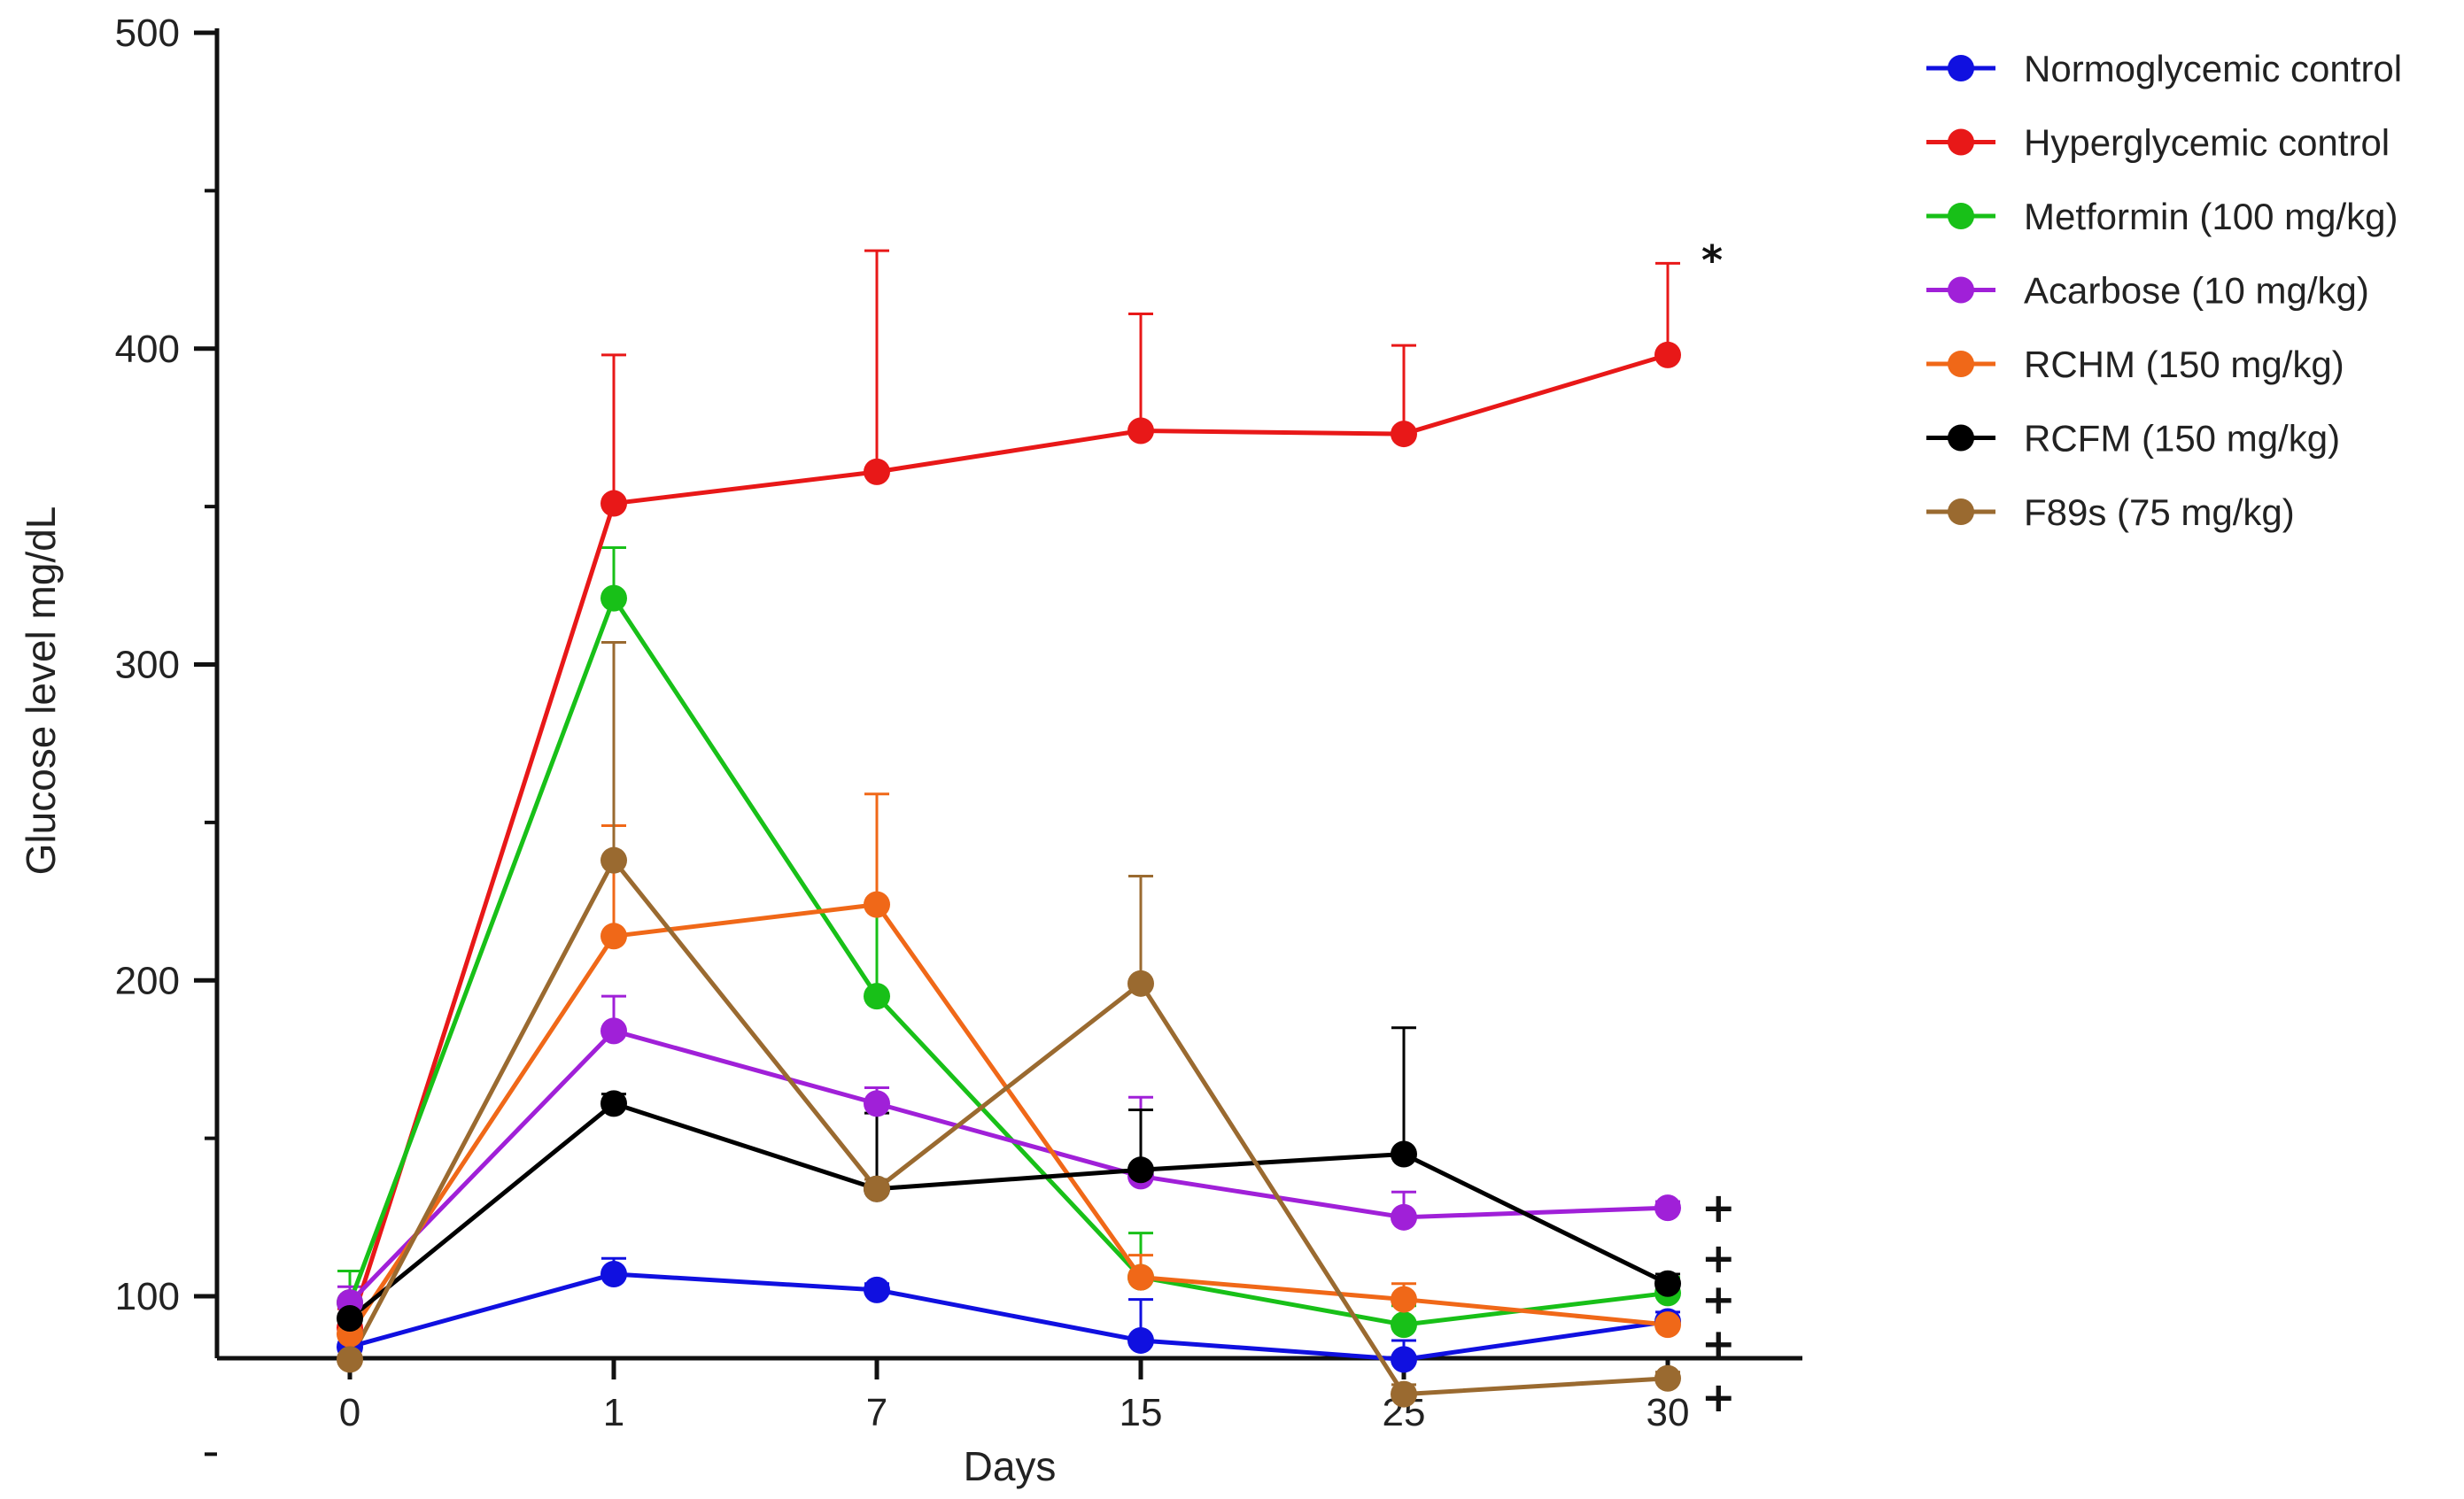 Image resolution: width=2464 pixels, height=1499 pixels. I want to click on x-tick-label: 15, so click(1141, 1412).